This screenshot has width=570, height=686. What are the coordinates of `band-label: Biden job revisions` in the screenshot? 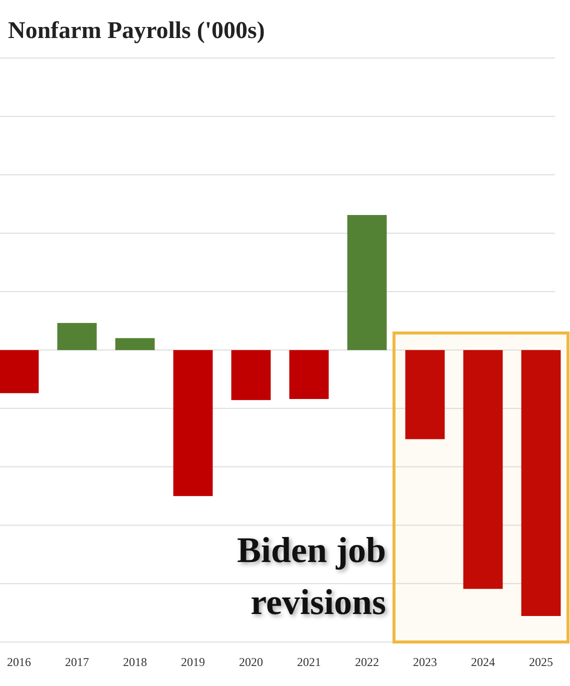 It's located at (311, 576).